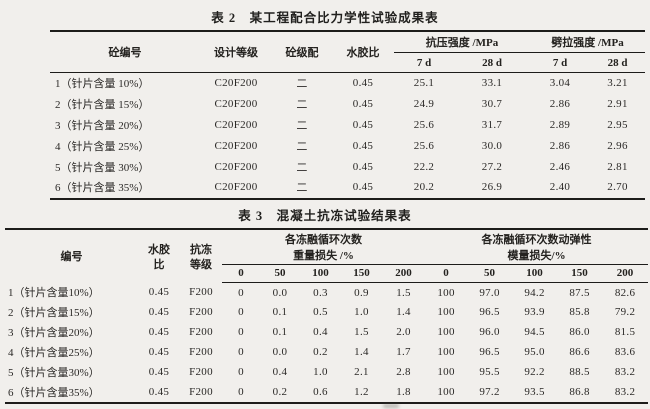  What do you see at coordinates (588, 42) in the screenshot?
I see `header-splitting-tensile-strength-group: 劈拉强度 /MPa` at bounding box center [588, 42].